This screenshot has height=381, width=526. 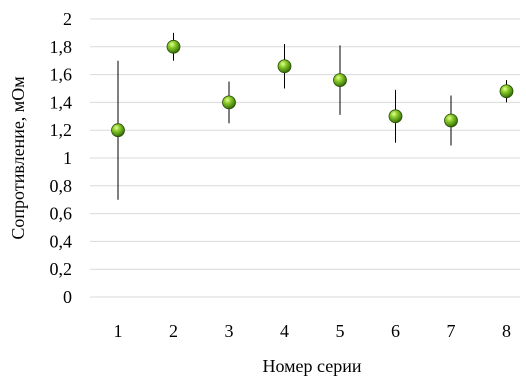 I want to click on x-tick-label: 8, so click(x=506, y=331).